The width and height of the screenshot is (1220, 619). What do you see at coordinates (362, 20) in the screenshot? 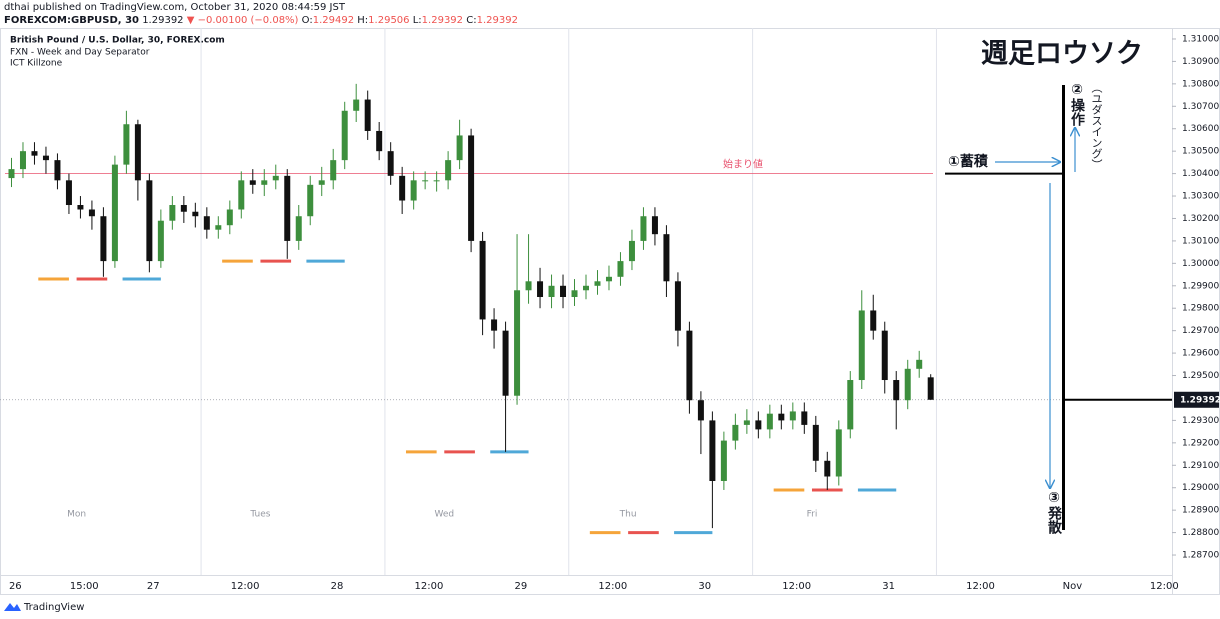
I see `quote-h: H:` at bounding box center [362, 20].